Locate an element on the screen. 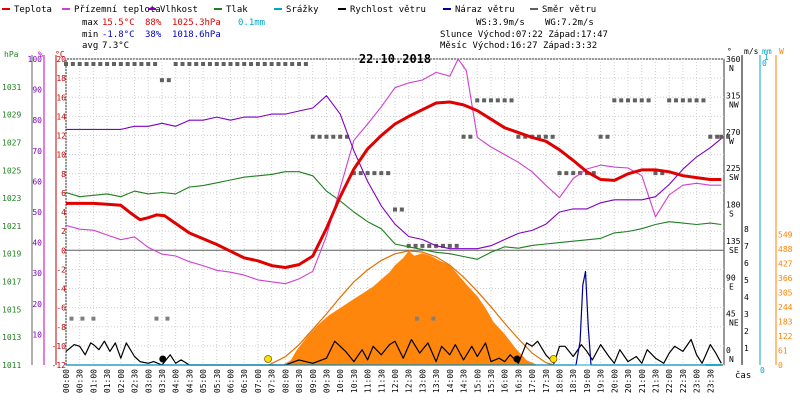 This screenshot has width=800, height=404. legend-label: Tlak is located at coordinates (237, 10).